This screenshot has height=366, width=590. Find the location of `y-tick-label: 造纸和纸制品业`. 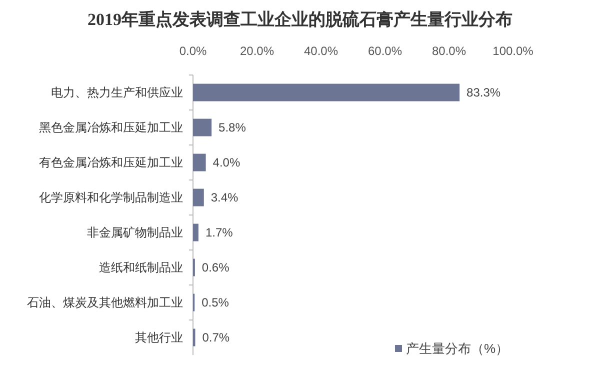

y-tick-label: 造纸和纸制品业 is located at coordinates (141, 267).